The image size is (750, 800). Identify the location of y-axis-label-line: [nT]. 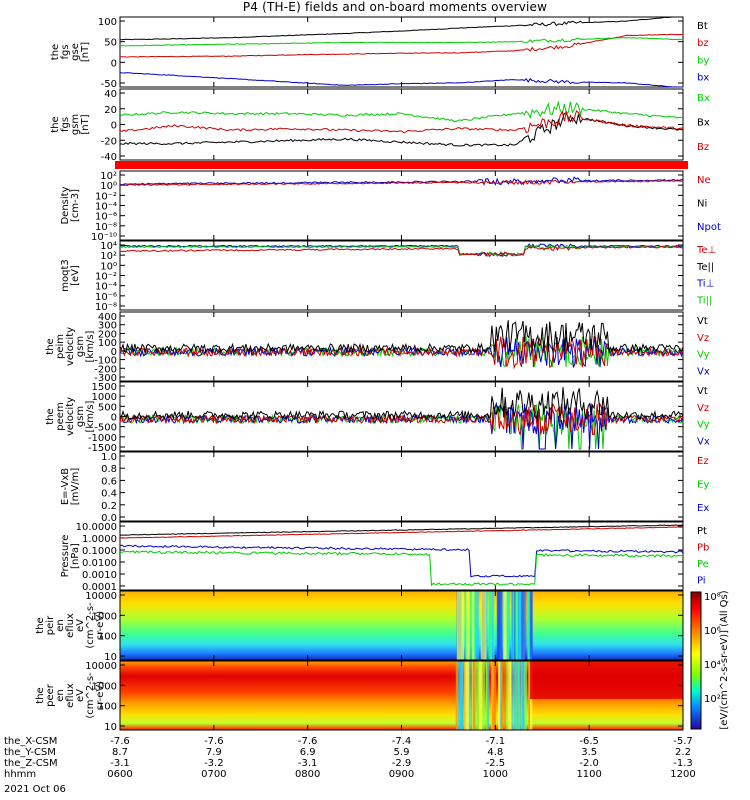
(85, 52).